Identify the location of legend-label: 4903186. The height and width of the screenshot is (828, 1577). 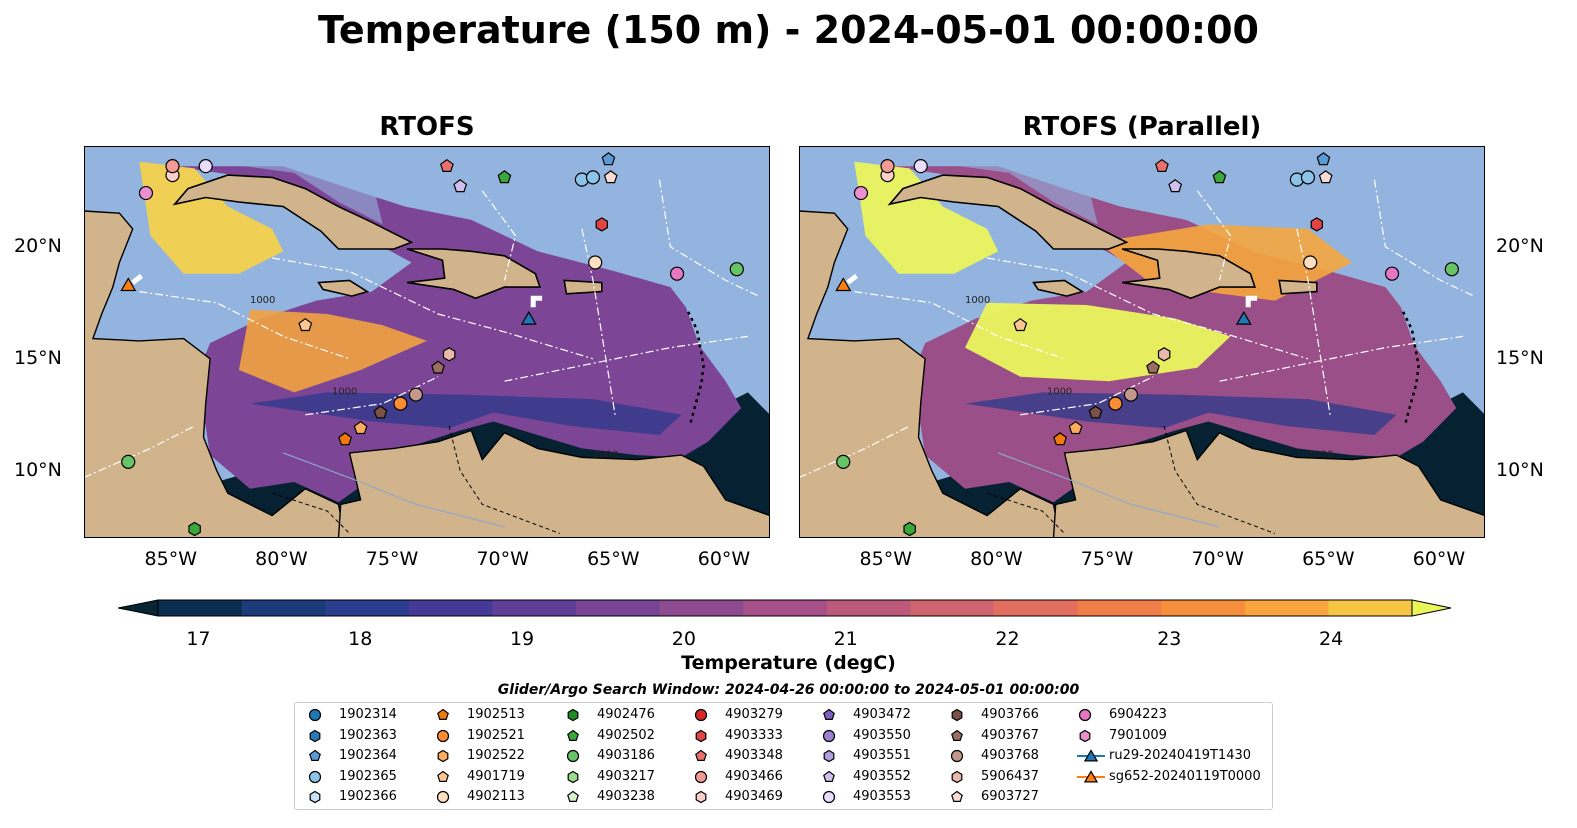
(626, 755).